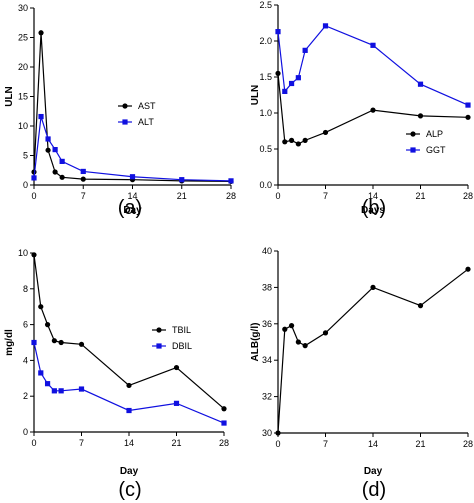 This screenshot has width=474, height=503. What do you see at coordinates (23, 97) in the screenshot?
I see `y-tick-label: 15` at bounding box center [23, 97].